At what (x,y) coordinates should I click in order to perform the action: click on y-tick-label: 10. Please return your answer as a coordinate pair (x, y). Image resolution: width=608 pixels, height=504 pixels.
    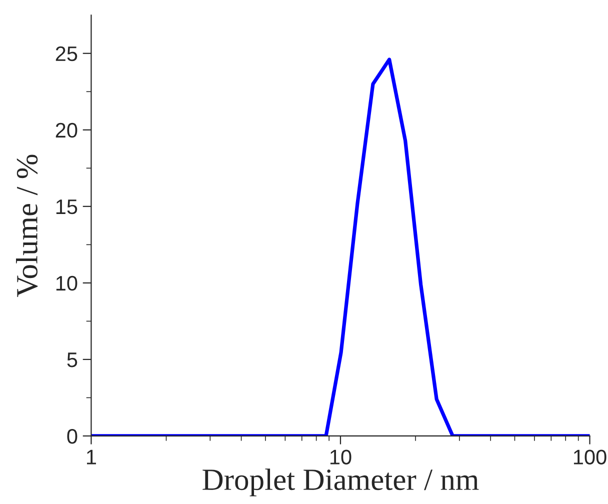
    Looking at the image, I should click on (67, 283).